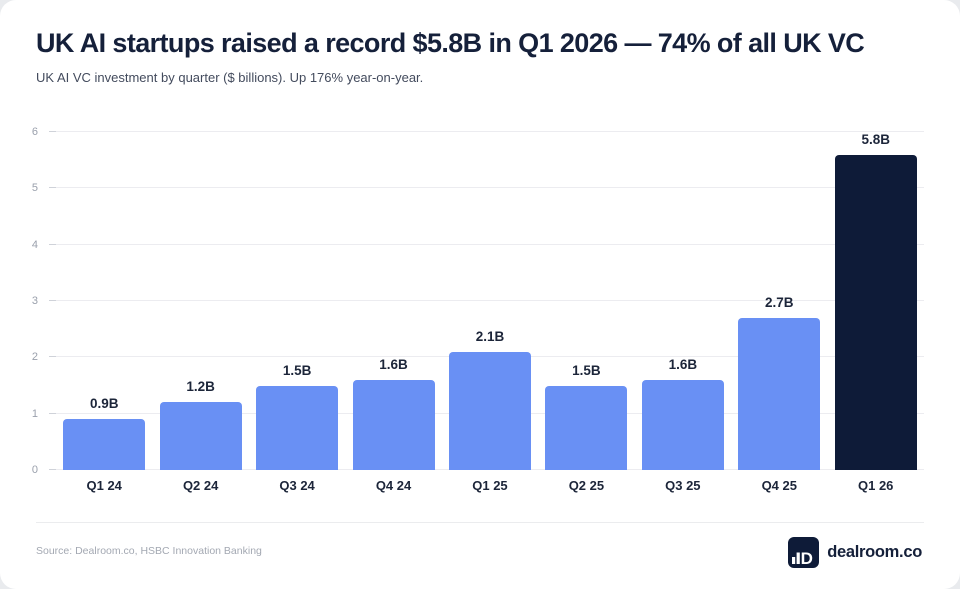  I want to click on bar-chart-d-glyph: D, so click(802, 558).